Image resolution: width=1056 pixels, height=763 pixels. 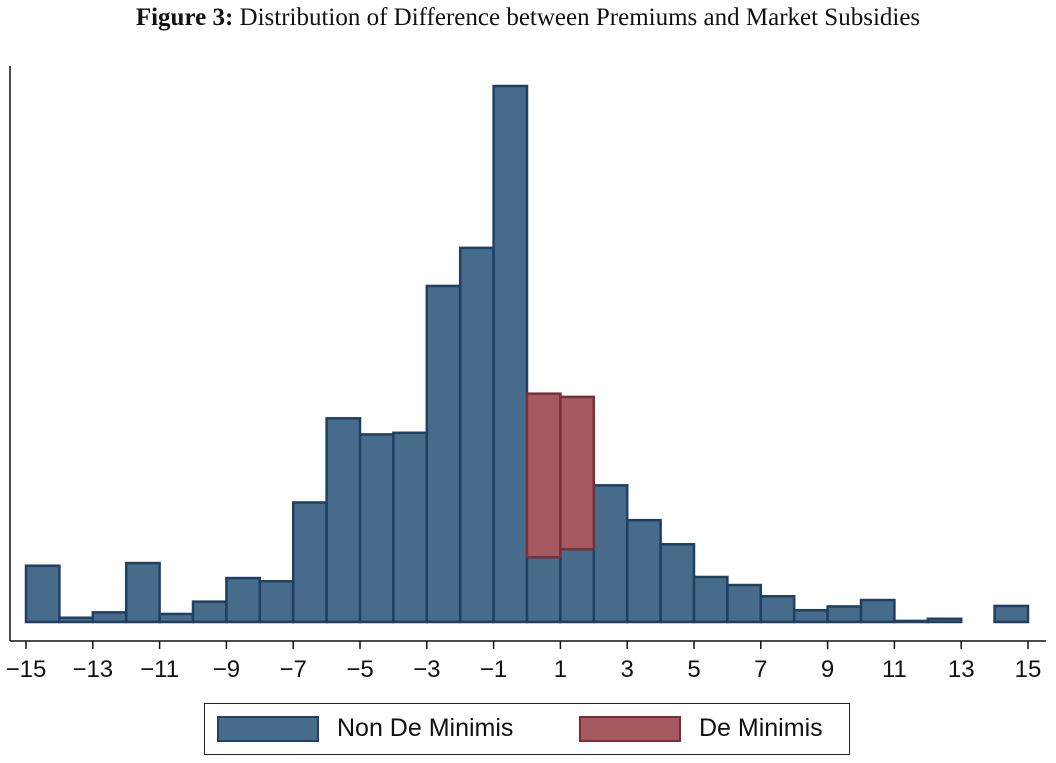 What do you see at coordinates (630, 728) in the screenshot?
I see `legend-swatch-de-minimis` at bounding box center [630, 728].